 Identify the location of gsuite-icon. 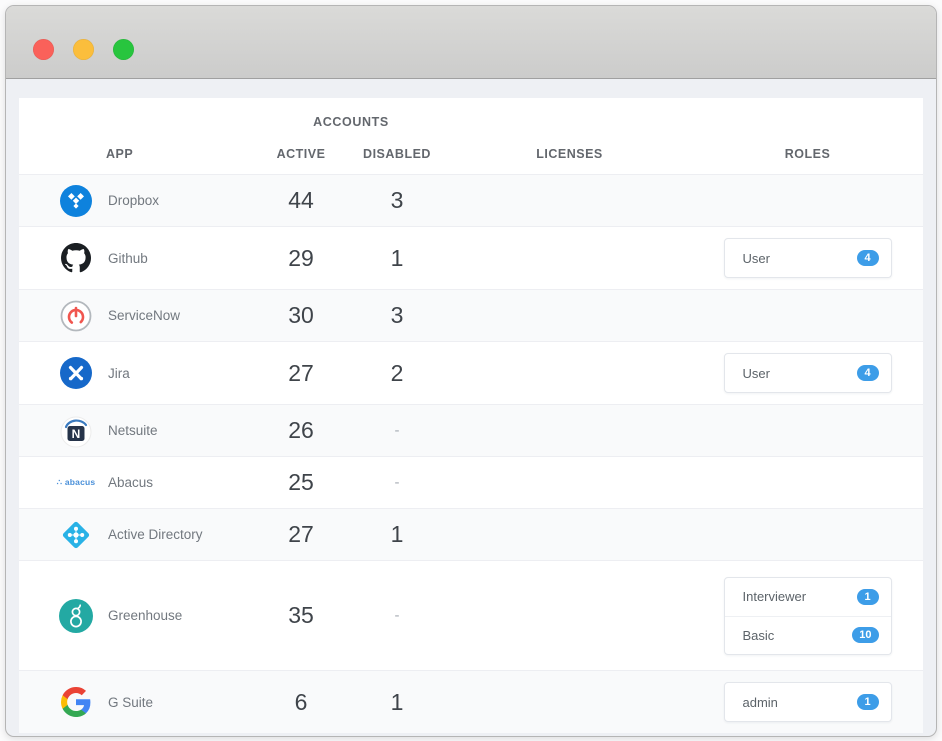
(76, 702).